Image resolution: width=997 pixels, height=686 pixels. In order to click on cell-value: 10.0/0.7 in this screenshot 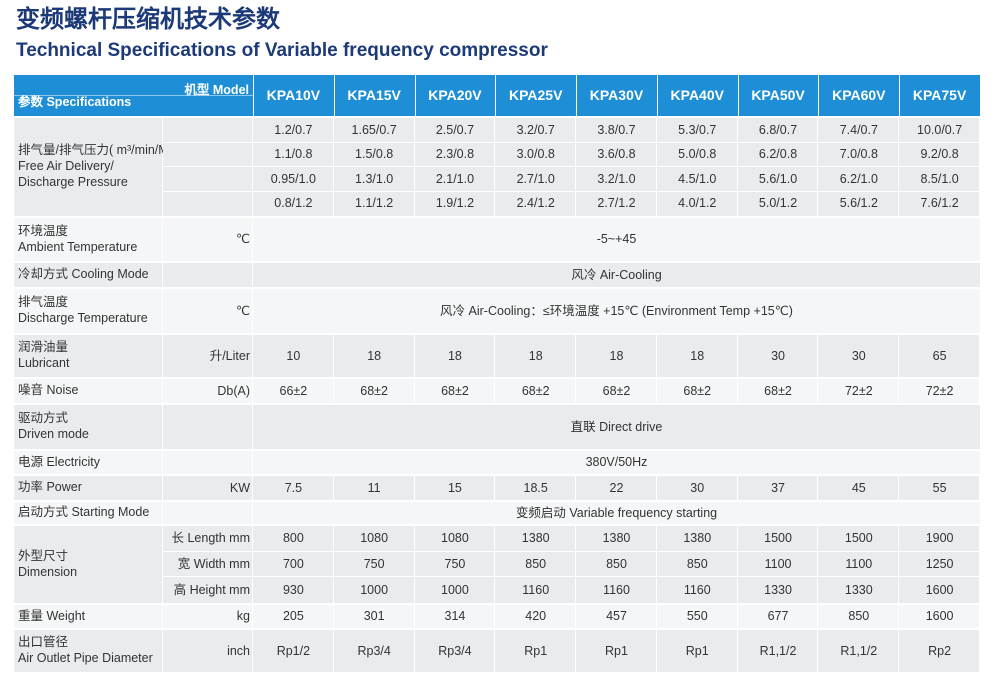, I will do `click(940, 129)`.